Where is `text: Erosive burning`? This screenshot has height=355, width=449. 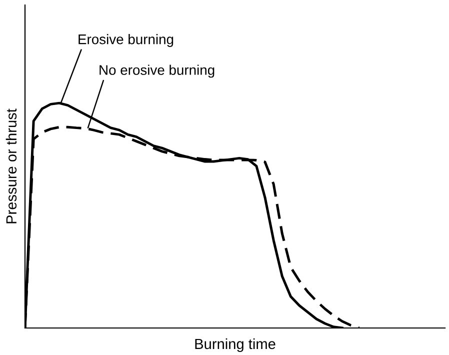 text: Erosive burning is located at coordinates (126, 40).